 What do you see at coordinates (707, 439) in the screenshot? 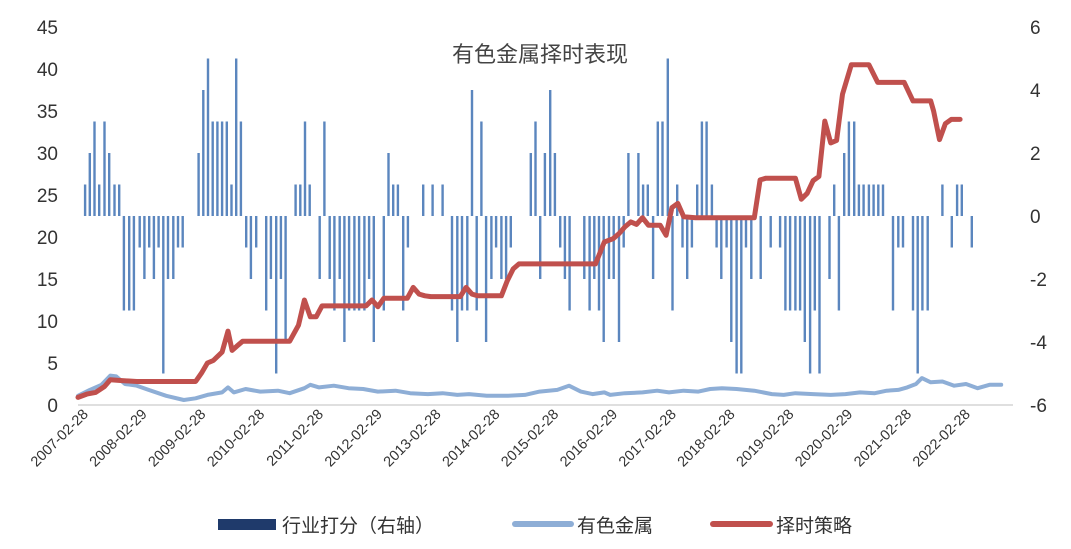
I see `x-tick-label: 2018-02-28` at bounding box center [707, 439].